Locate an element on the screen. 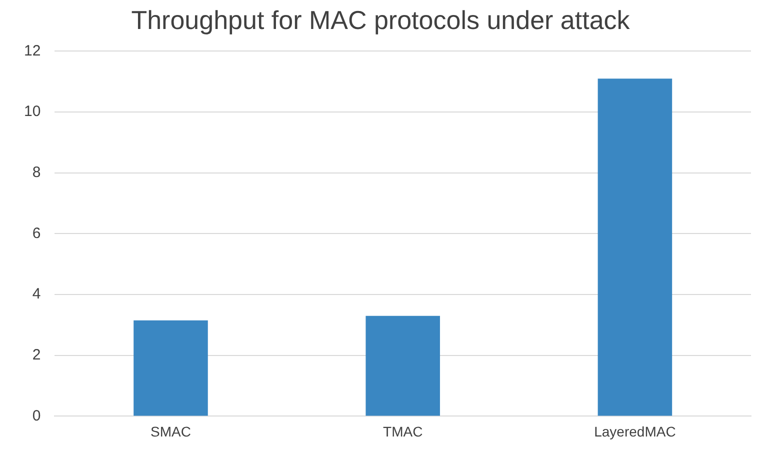 Image resolution: width=761 pixels, height=454 pixels. y-tick-label: 0 is located at coordinates (36, 415).